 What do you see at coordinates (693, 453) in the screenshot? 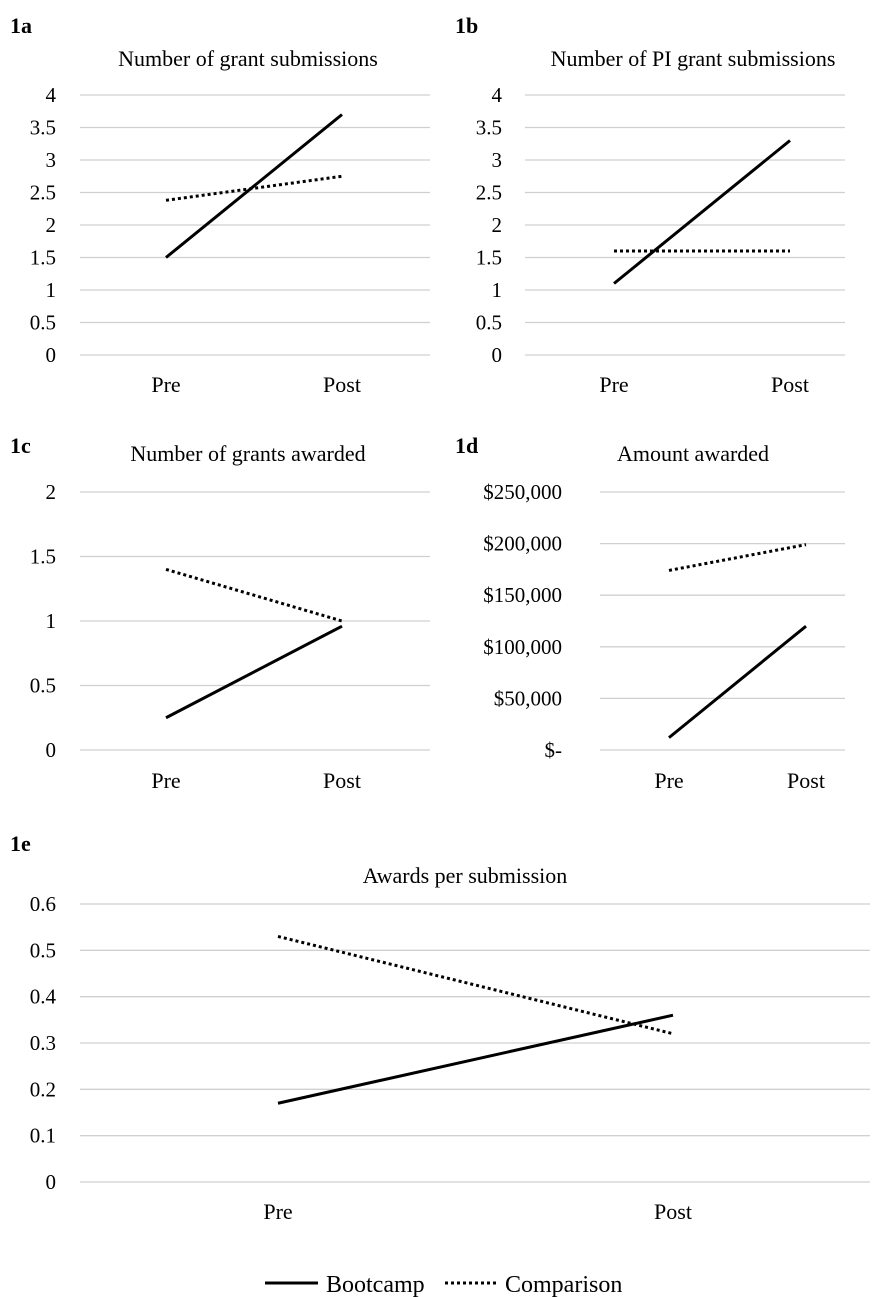
I see `chart-title-1d: Amount awarded` at bounding box center [693, 453].